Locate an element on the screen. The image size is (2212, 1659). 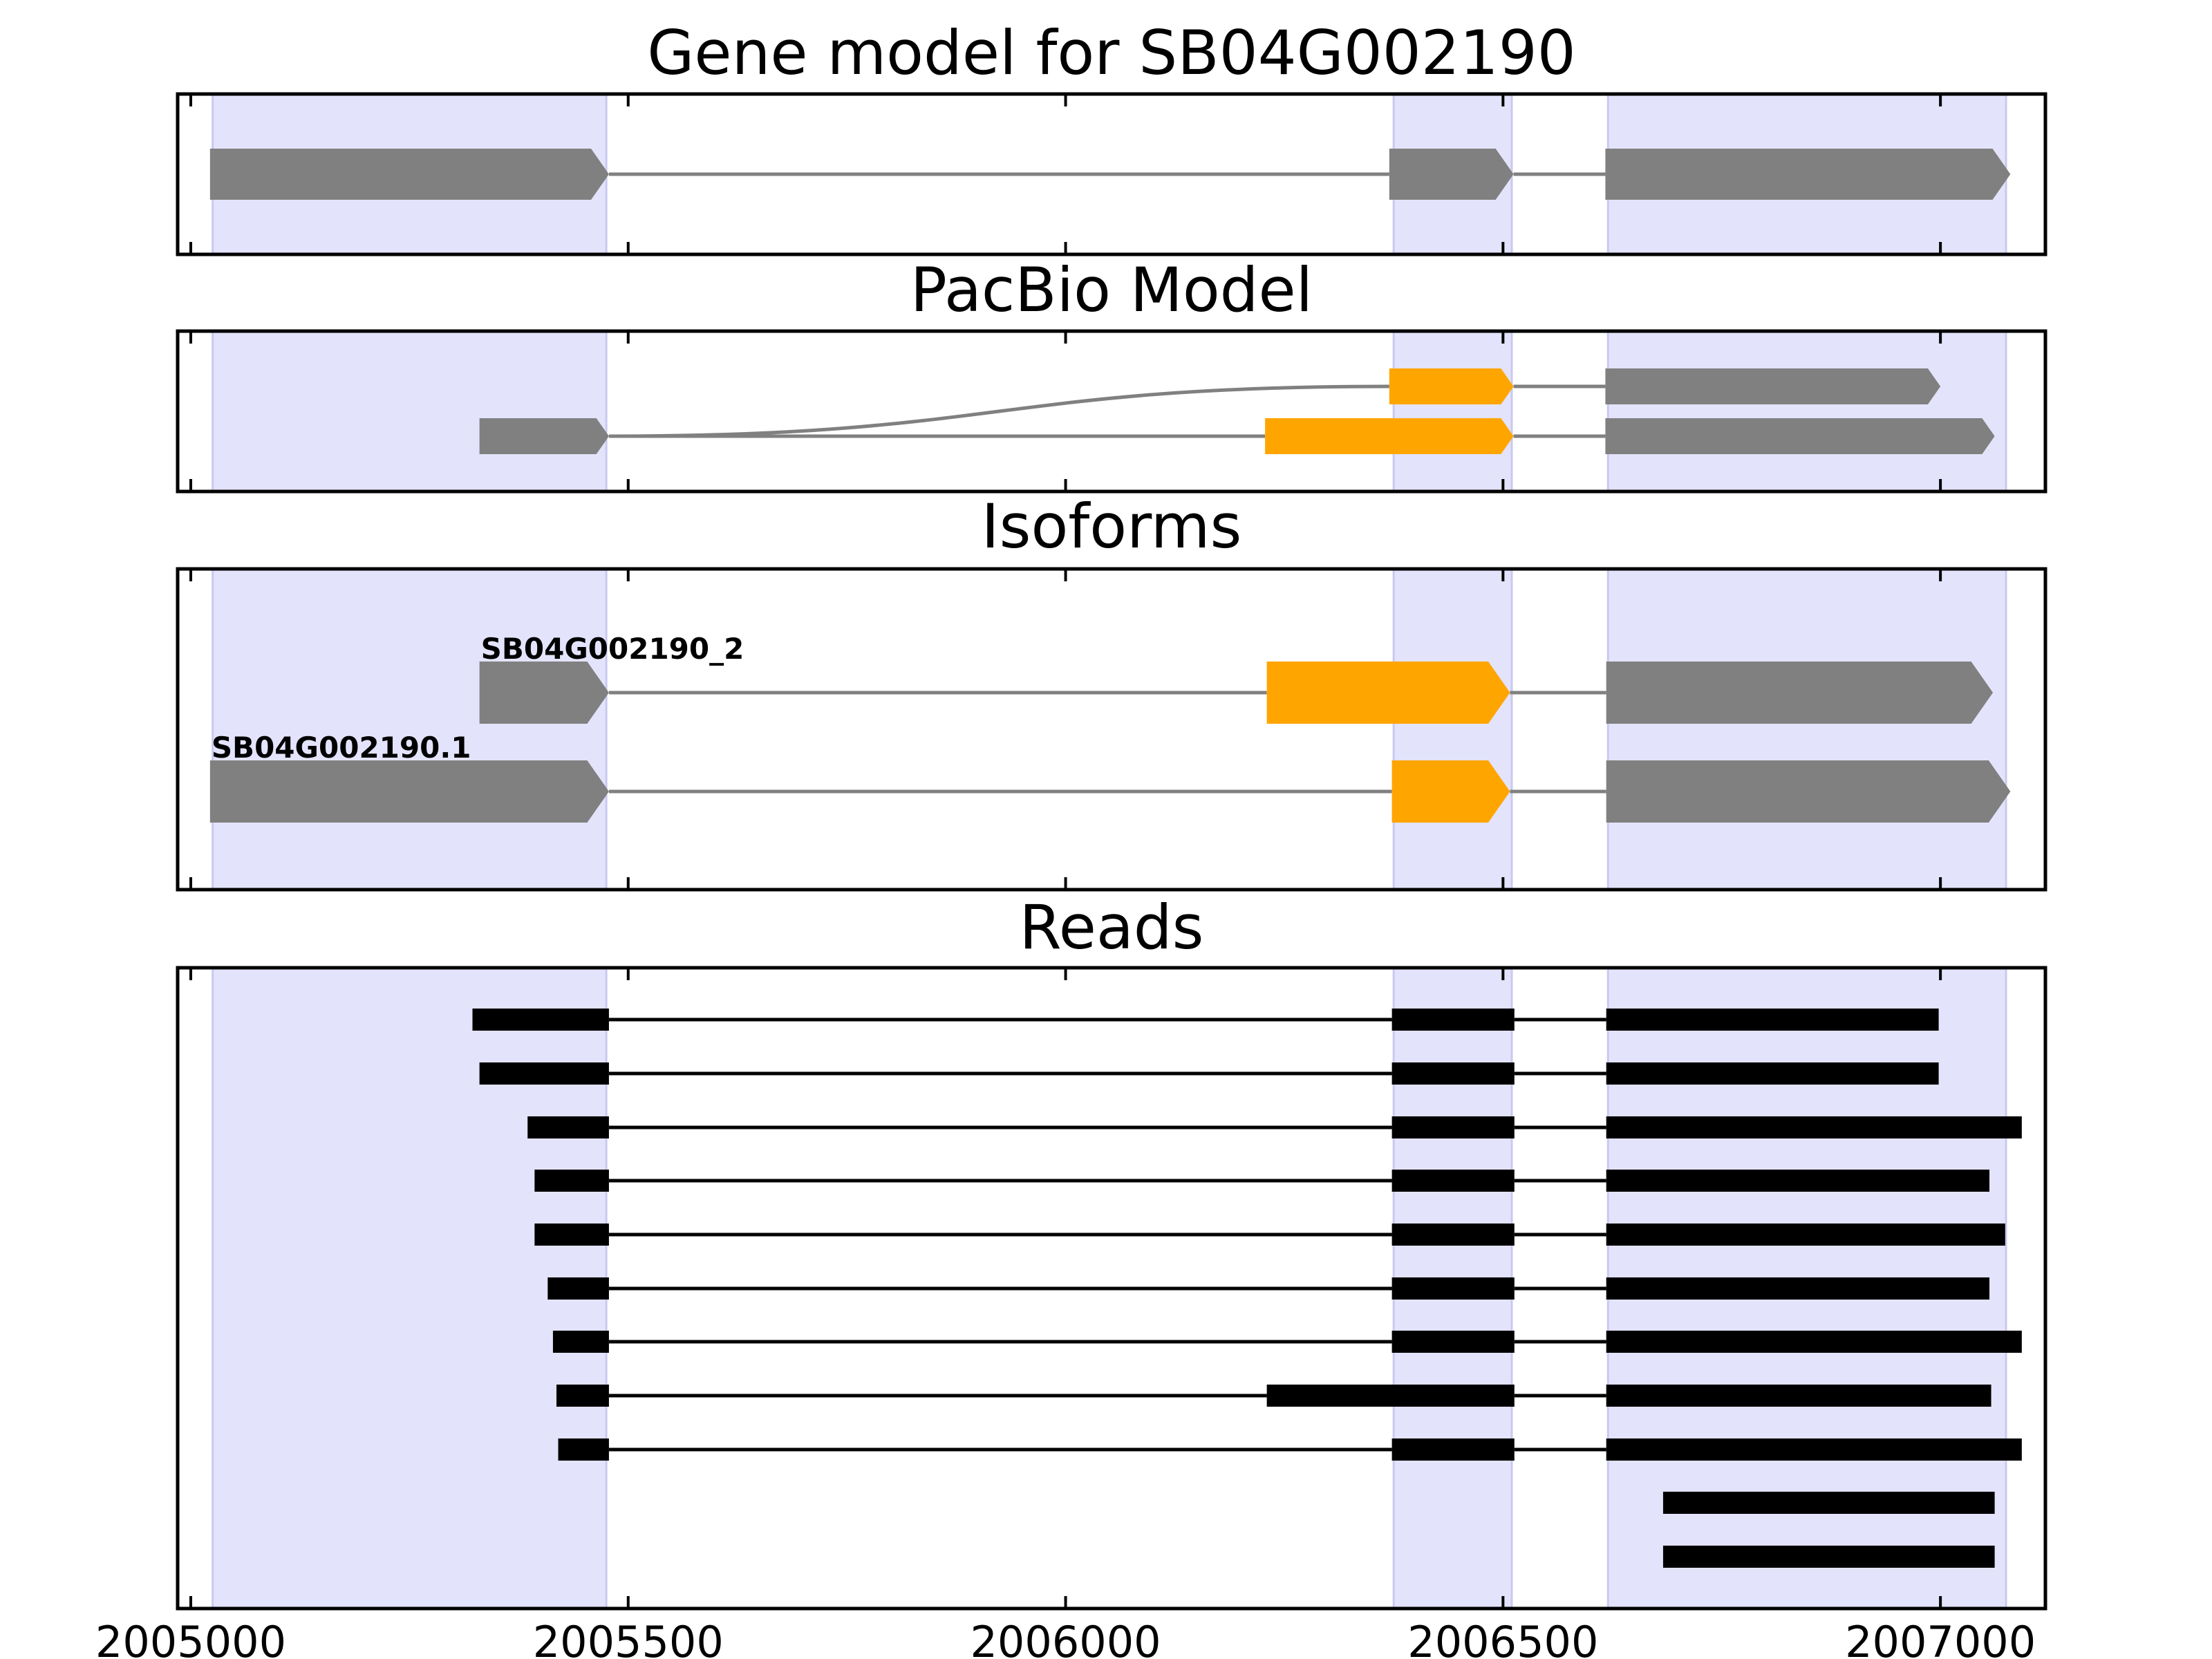
x-tick-label: 2007000 is located at coordinates (1940, 1638).